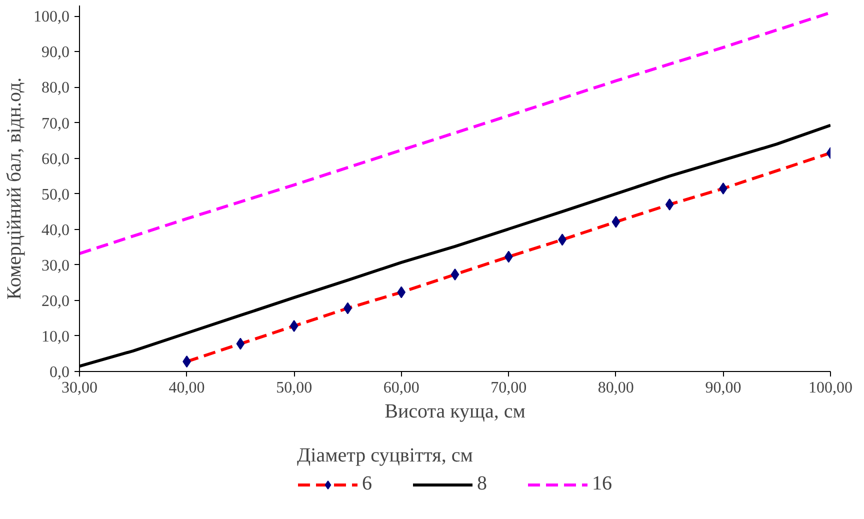  Describe the element at coordinates (56, 123) in the screenshot. I see `y-tick-label: 70,0` at that location.